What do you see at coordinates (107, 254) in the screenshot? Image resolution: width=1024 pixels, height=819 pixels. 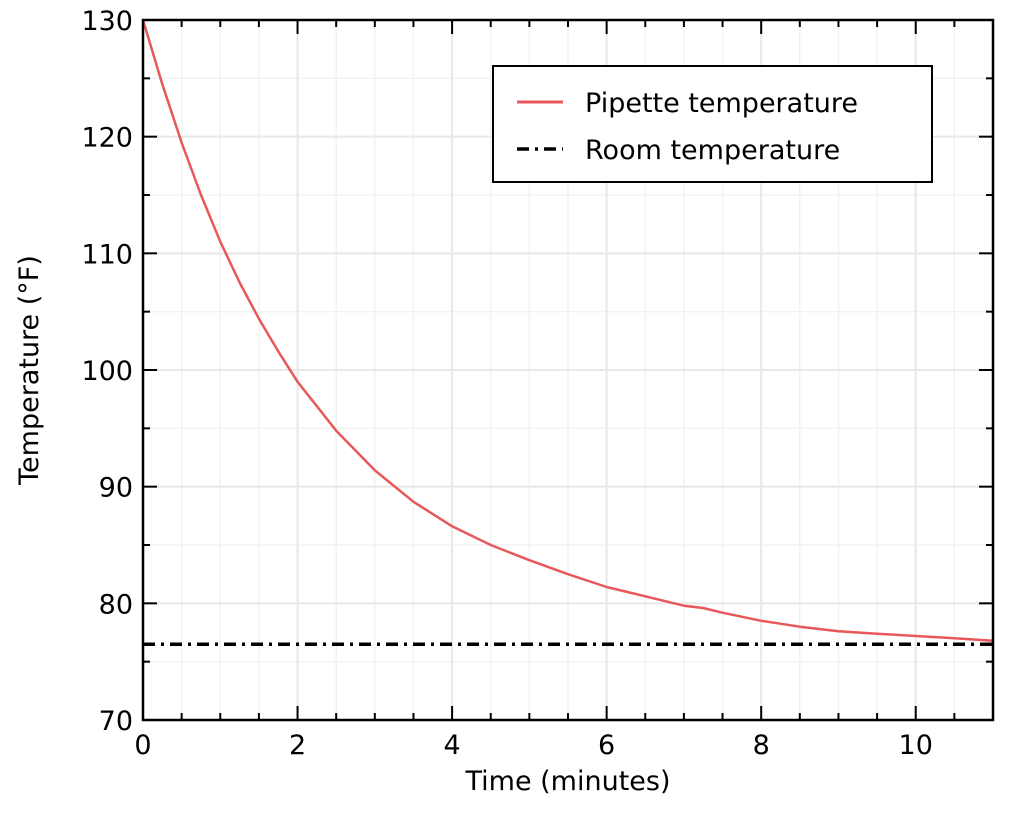 I see `y-tick-label: 110` at bounding box center [107, 254].